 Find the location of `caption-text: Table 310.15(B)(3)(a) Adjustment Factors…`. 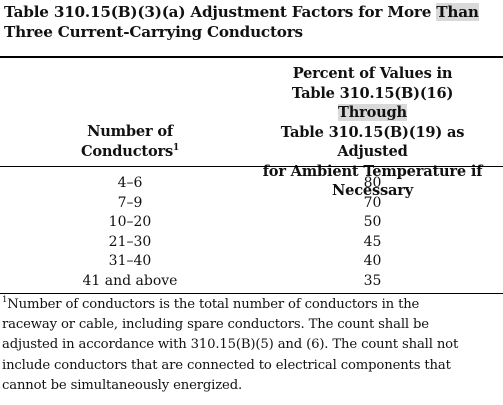

caption-text: Table 310.15(B)(3)(a) Adjustment Factors… is located at coordinates (220, 12).